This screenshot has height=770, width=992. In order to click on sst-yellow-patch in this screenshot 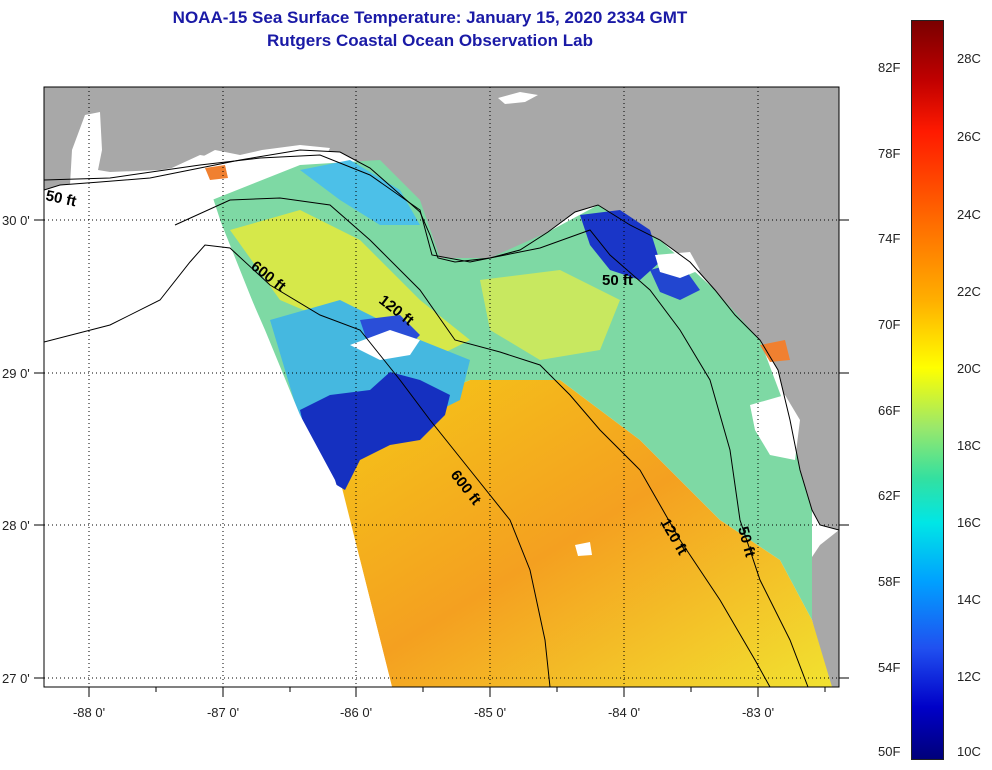, I will do `click(350, 285)`.